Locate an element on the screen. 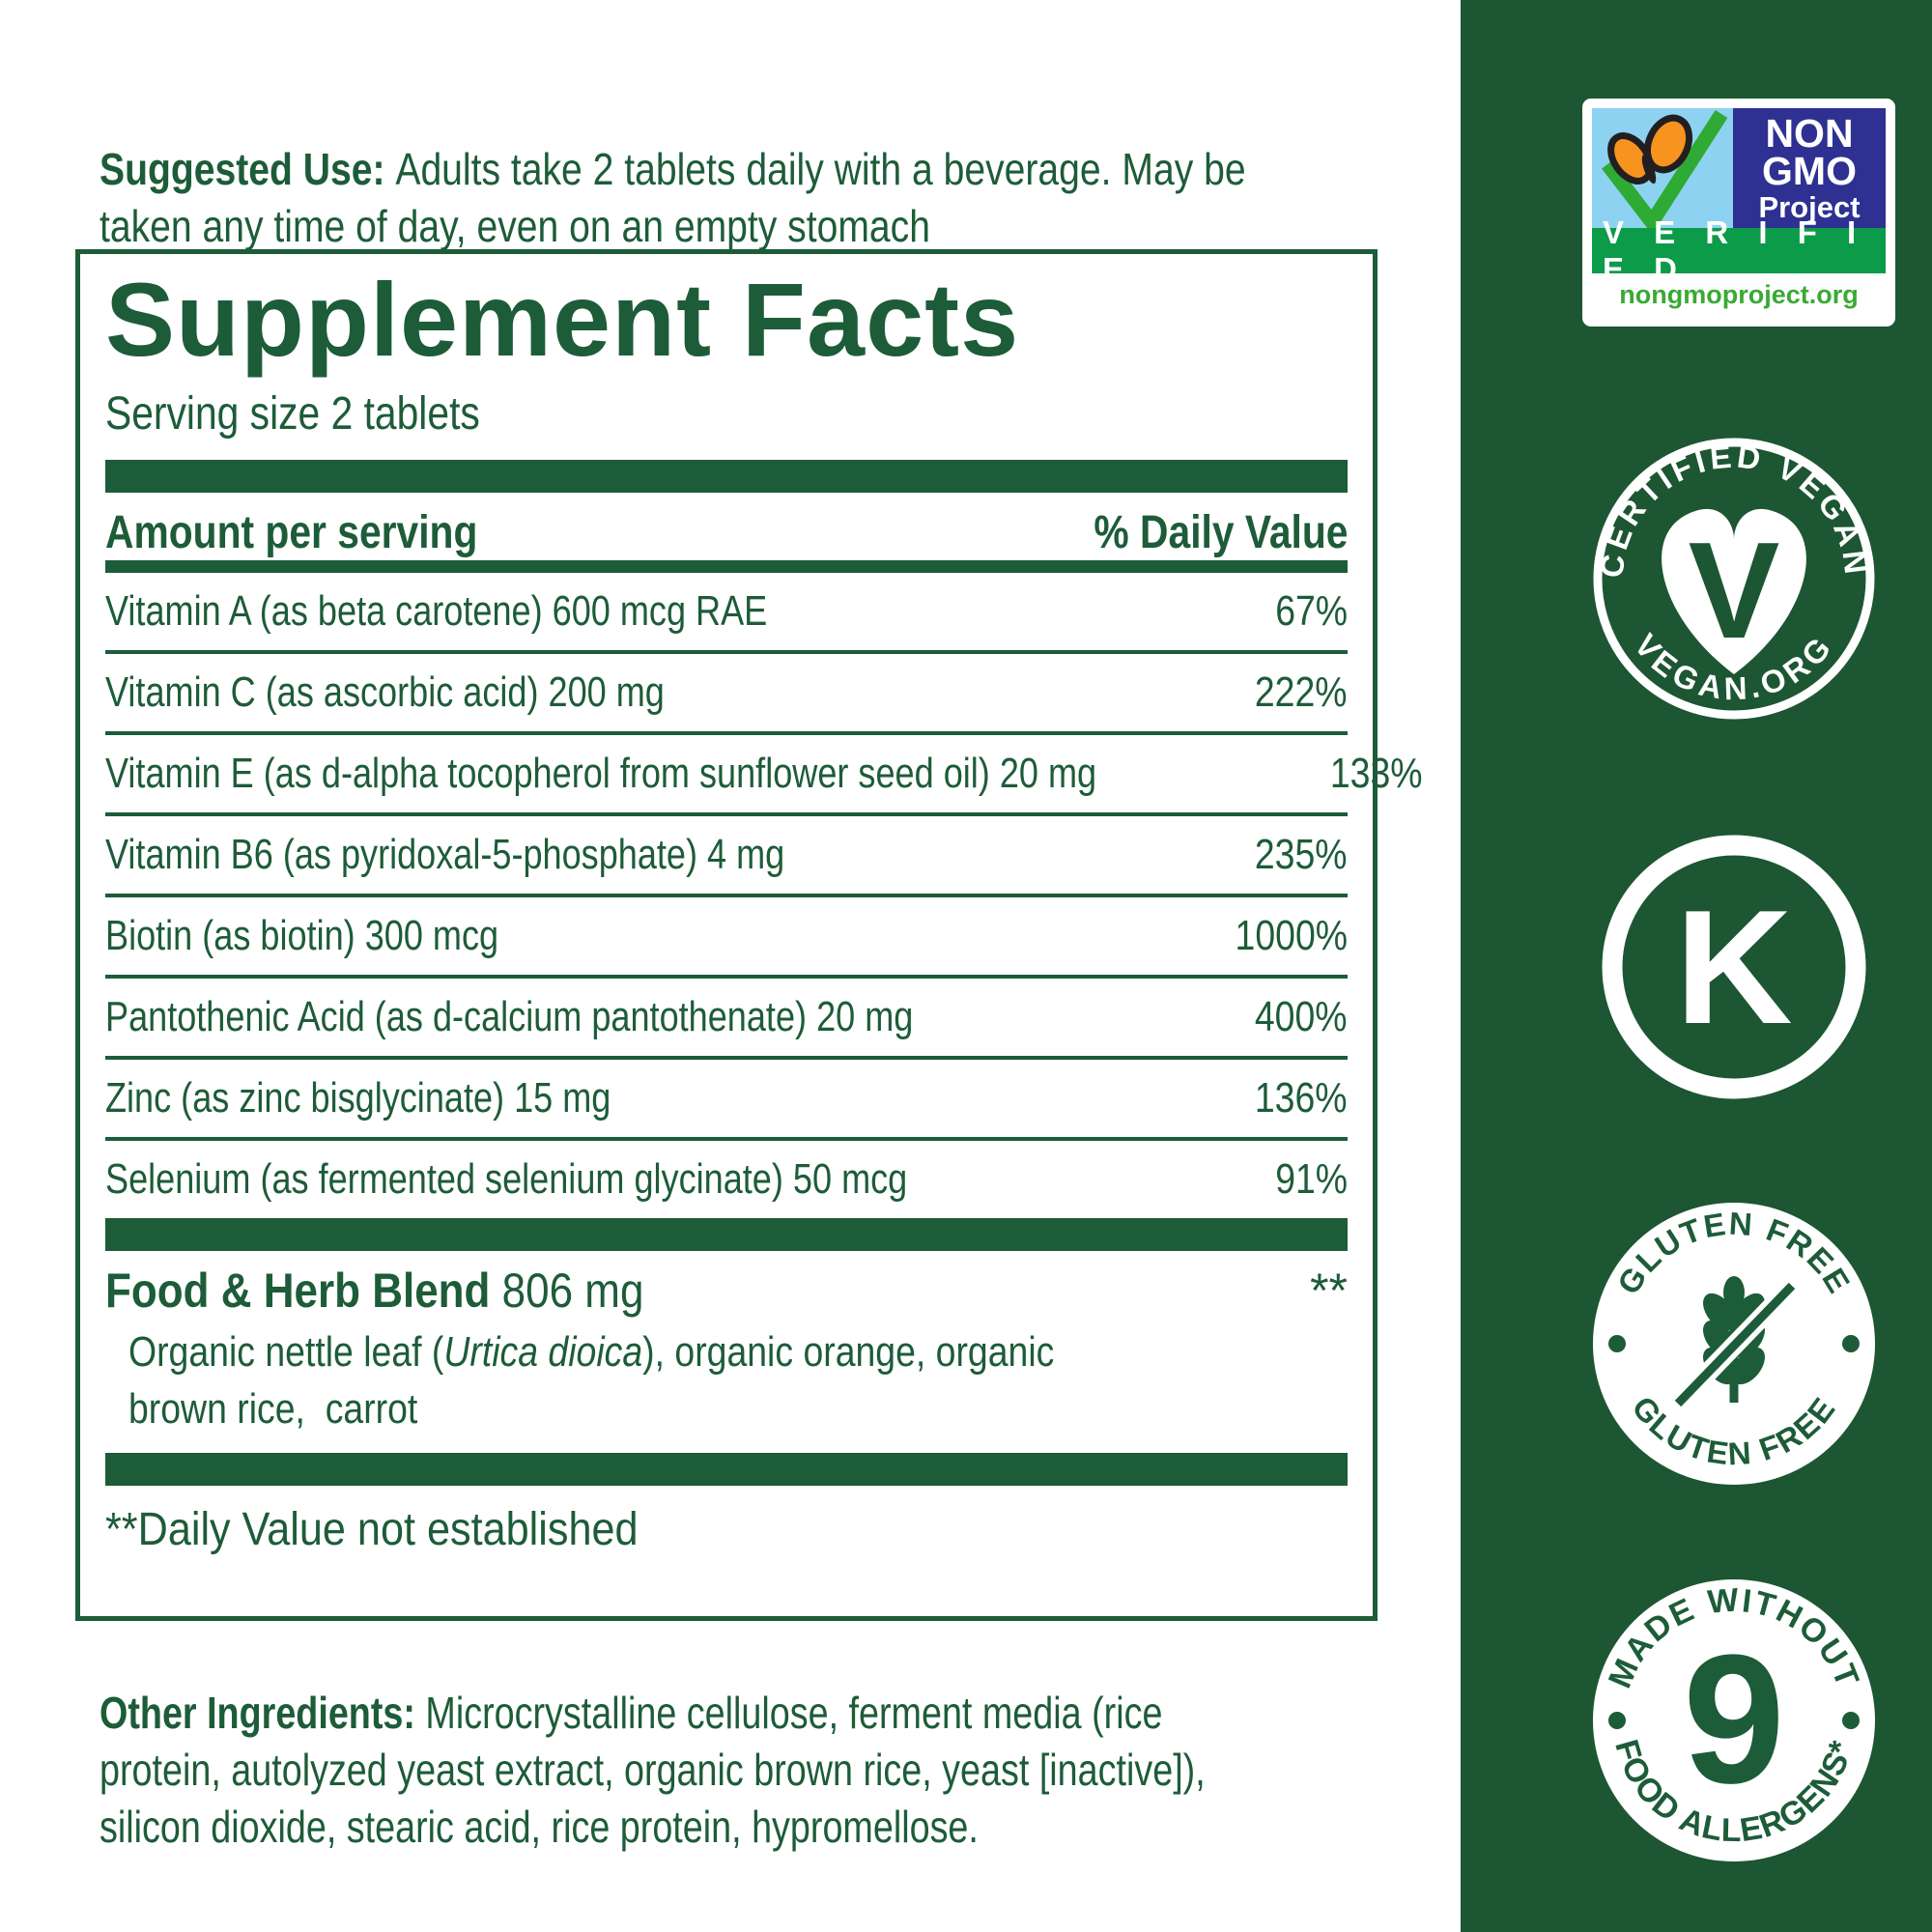 Image resolution: width=1932 pixels, height=1932 pixels. other-ingredients-label: Other Ingredients: is located at coordinates (262, 1713).